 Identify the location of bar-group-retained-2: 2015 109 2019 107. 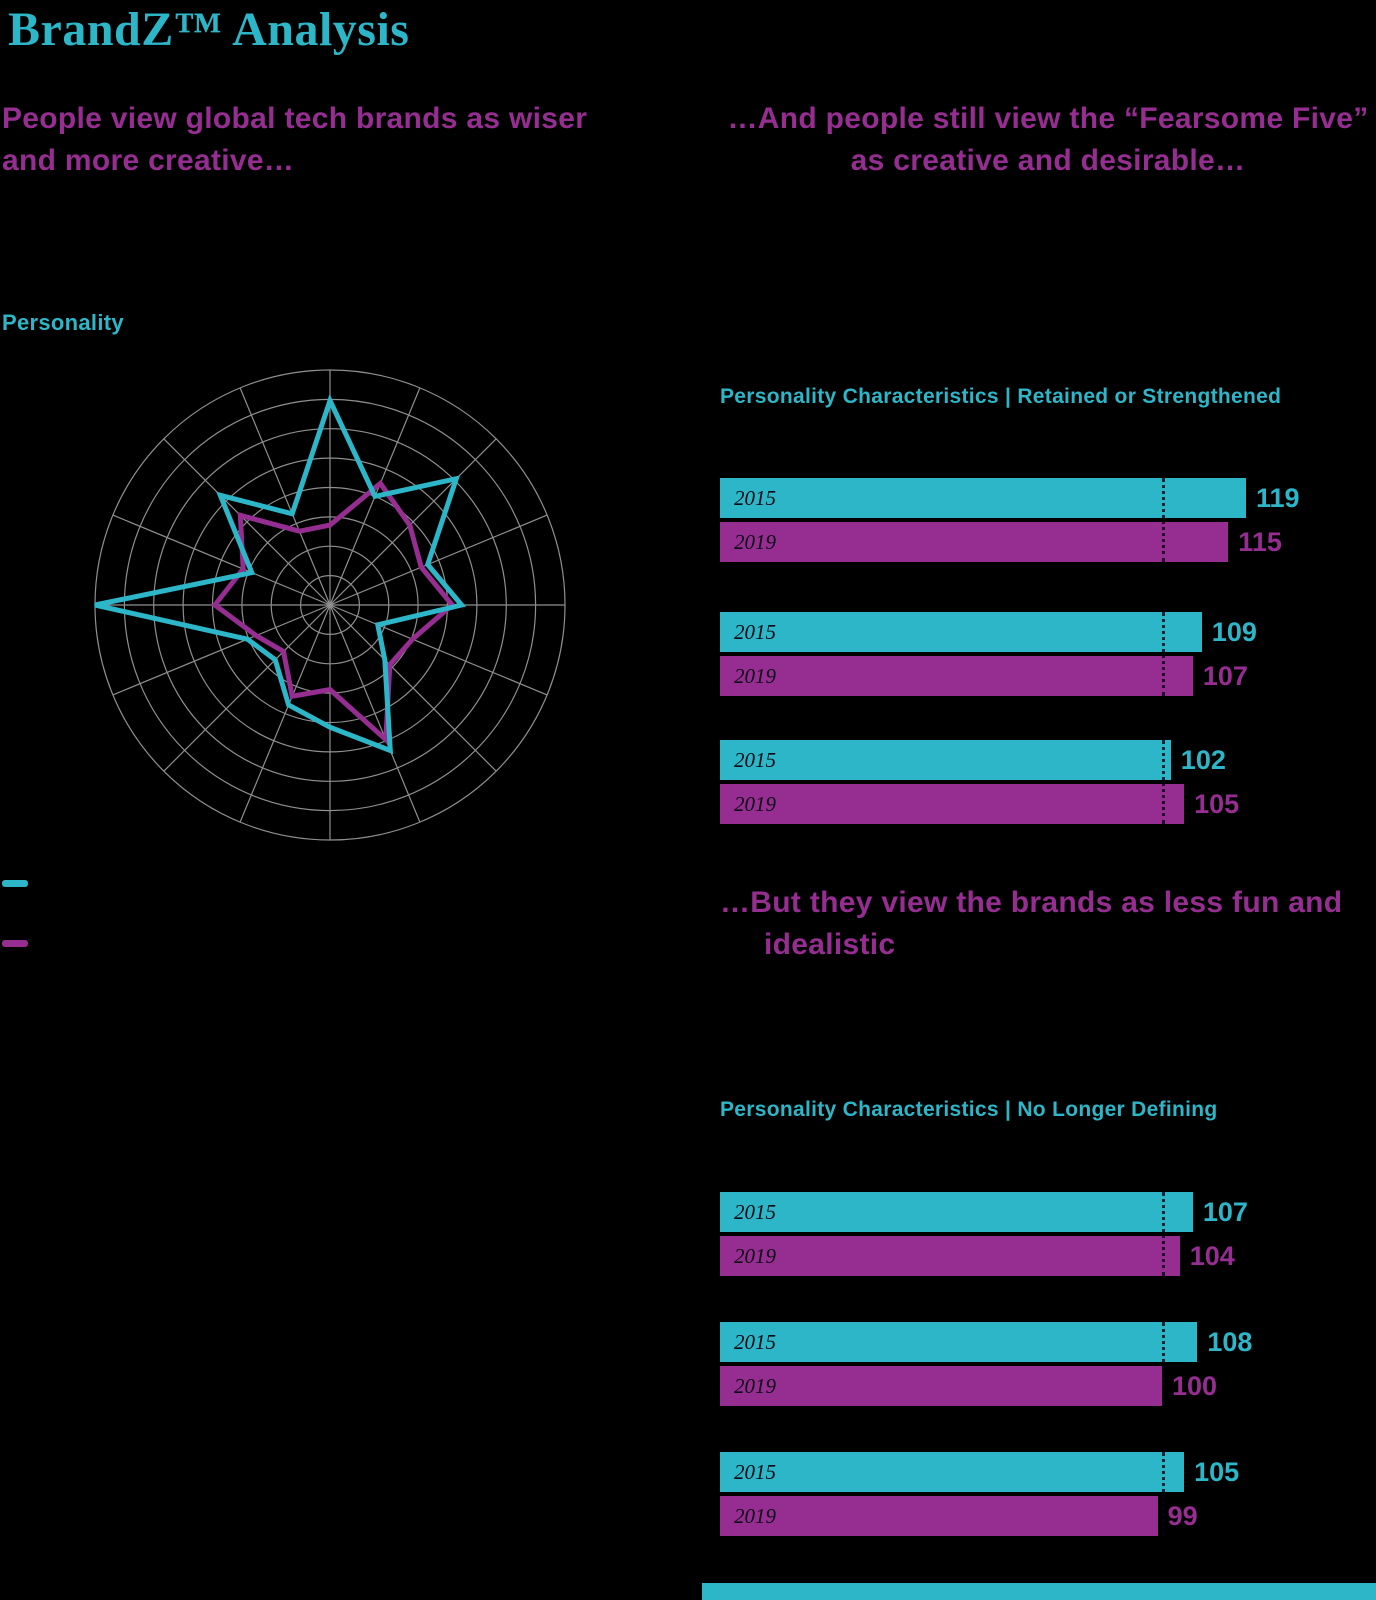
(1048, 656).